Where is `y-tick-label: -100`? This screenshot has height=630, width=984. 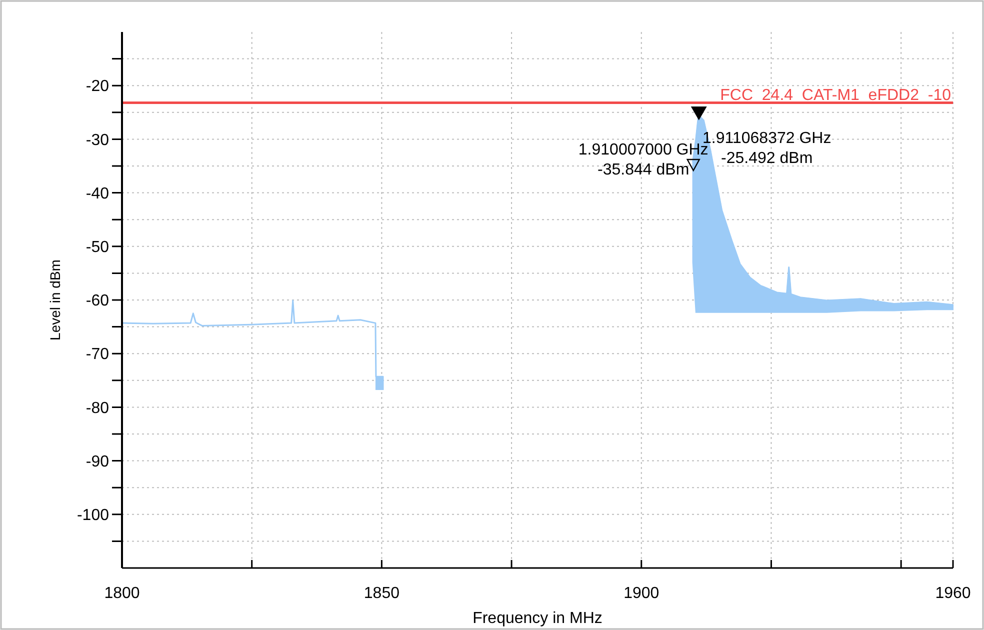
y-tick-label: -100 is located at coordinates (93, 515).